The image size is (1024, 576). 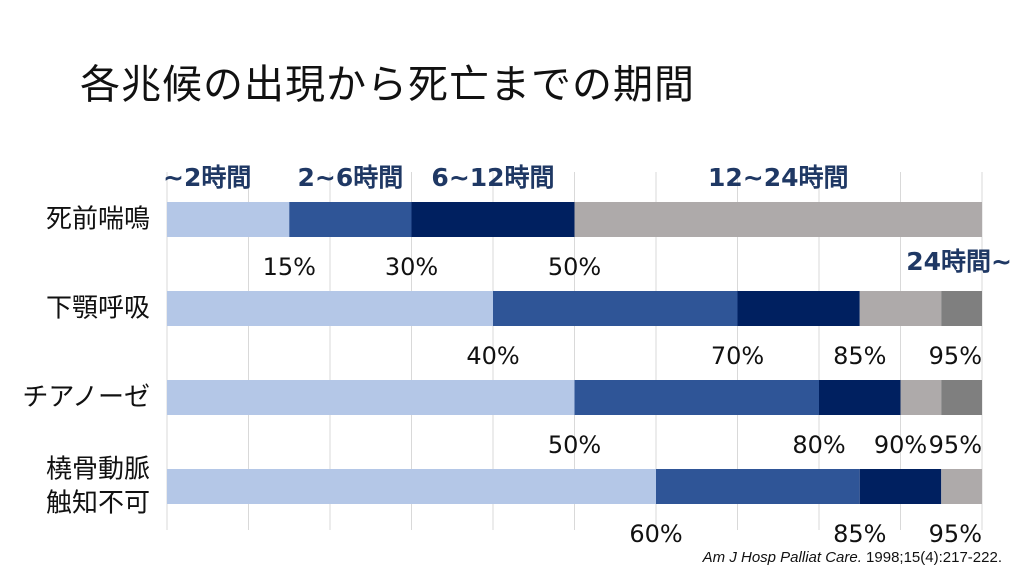 I want to click on cumulative-label: 90%, so click(x=900, y=445).